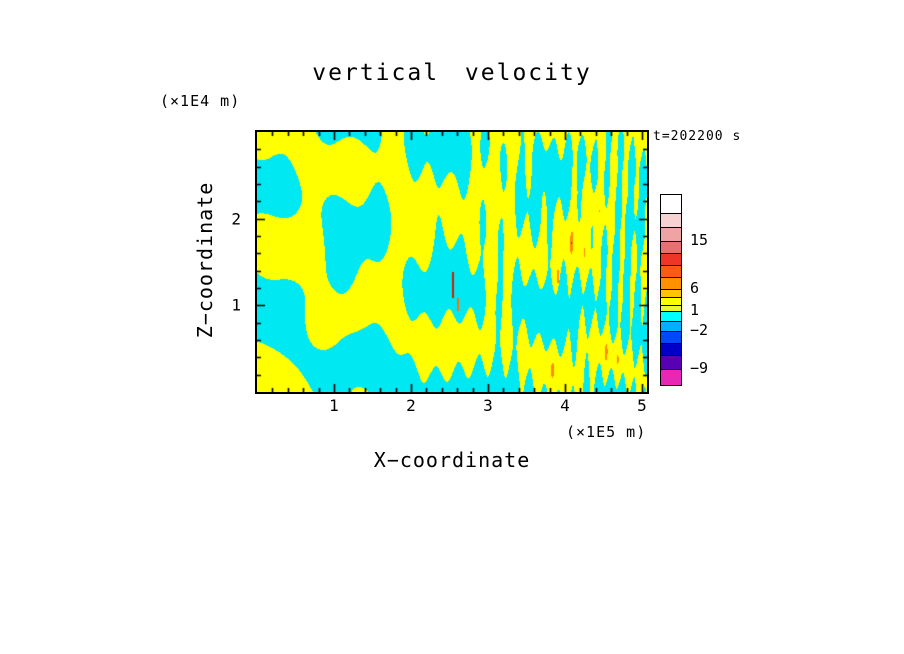 The height and width of the screenshot is (654, 904). Describe the element at coordinates (699, 330) in the screenshot. I see `colorbar-tick-label: −2` at that location.